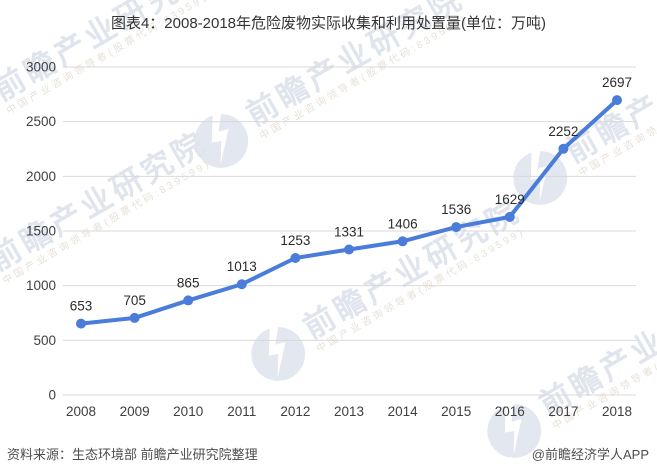  What do you see at coordinates (135, 411) in the screenshot?
I see `x-tick-label: 2009` at bounding box center [135, 411].